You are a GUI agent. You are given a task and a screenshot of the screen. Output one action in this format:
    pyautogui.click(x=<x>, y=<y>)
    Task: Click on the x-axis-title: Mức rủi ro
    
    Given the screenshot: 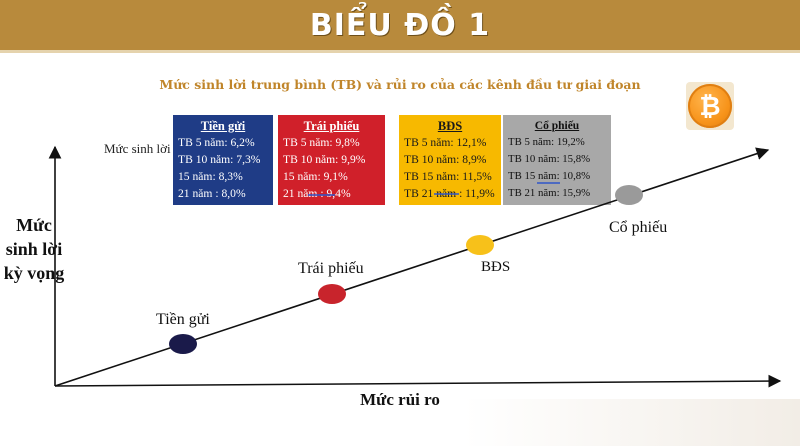 What is the action you would take?
    pyautogui.click(x=400, y=399)
    